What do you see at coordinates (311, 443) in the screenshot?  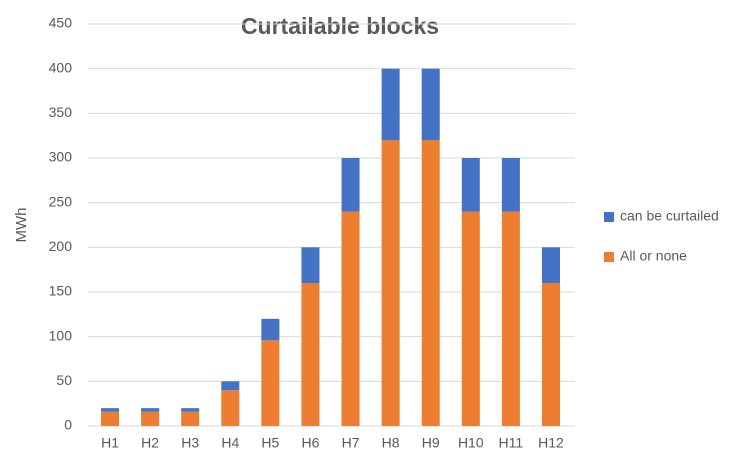 I see `x-tick-label: H6` at bounding box center [311, 443].